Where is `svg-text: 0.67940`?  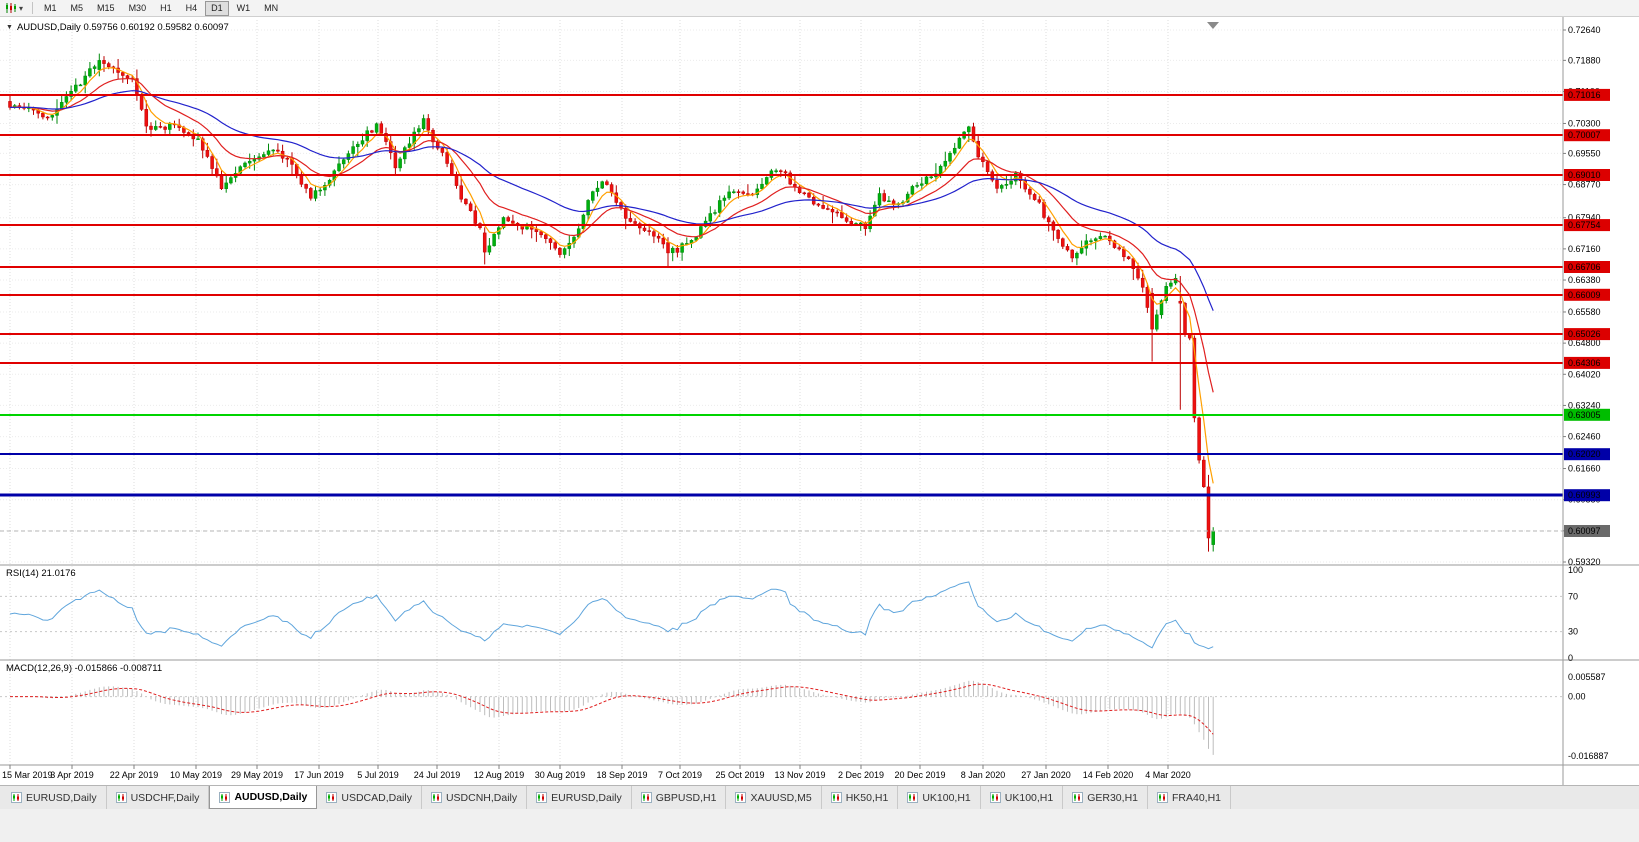
svg-text: 0.67940 is located at coordinates (1584, 218).